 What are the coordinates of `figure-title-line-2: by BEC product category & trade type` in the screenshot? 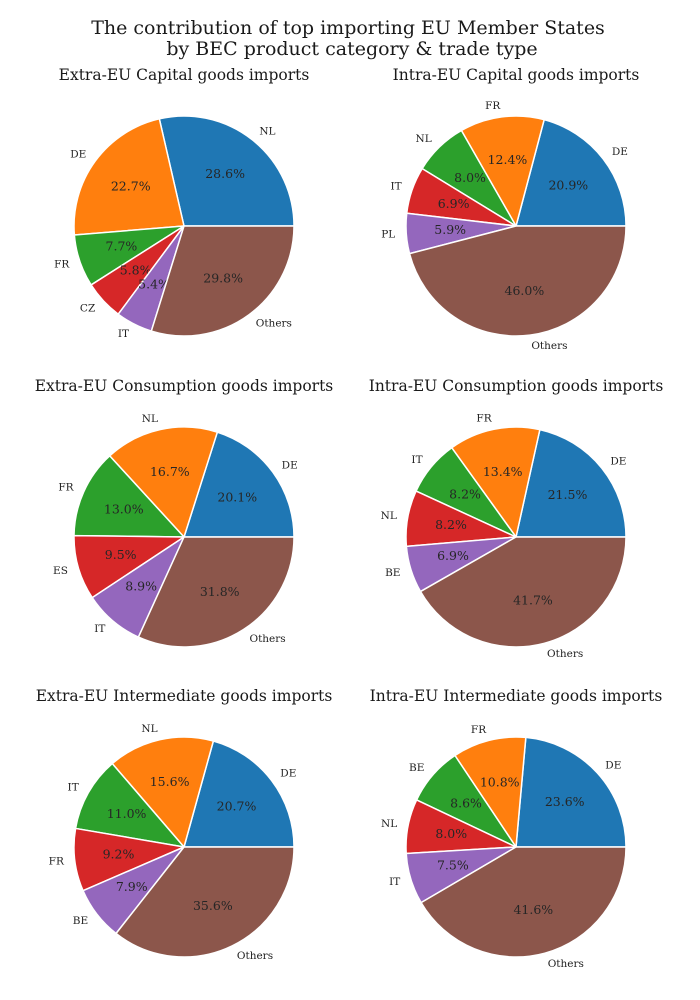 It's located at (351, 49).